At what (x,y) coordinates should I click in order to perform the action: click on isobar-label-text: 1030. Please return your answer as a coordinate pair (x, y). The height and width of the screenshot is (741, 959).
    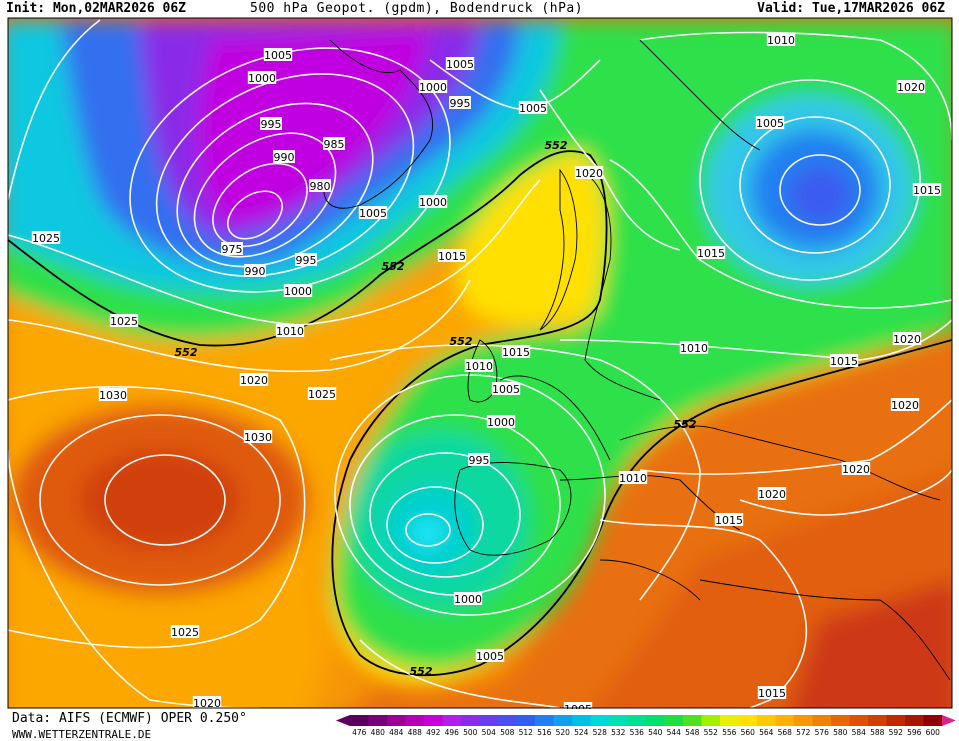
    Looking at the image, I should click on (258, 437).